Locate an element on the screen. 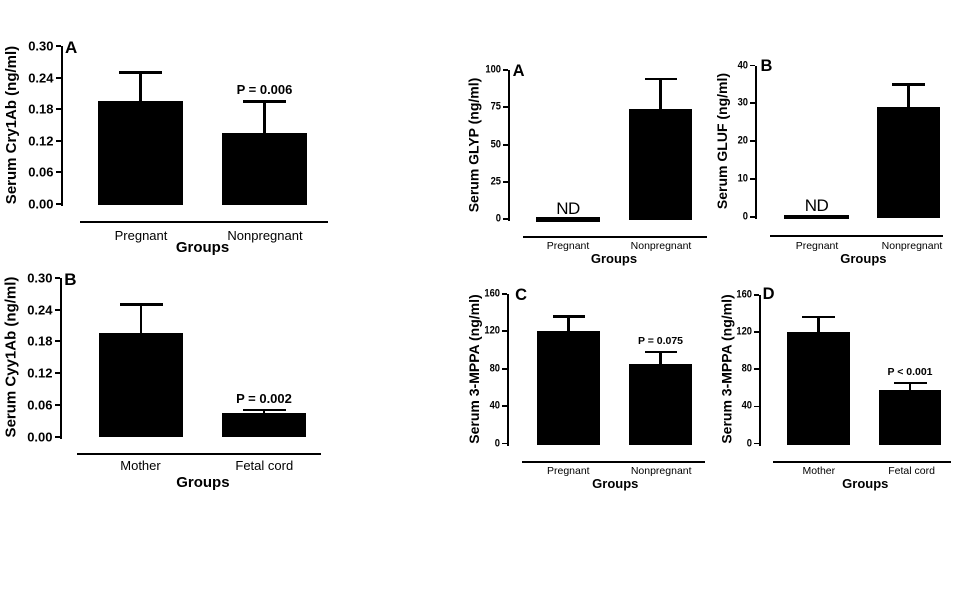 The image size is (964, 599). serum-cyy1ab-mother-fetal-y-tick-label: 0.18 is located at coordinates (40, 341).